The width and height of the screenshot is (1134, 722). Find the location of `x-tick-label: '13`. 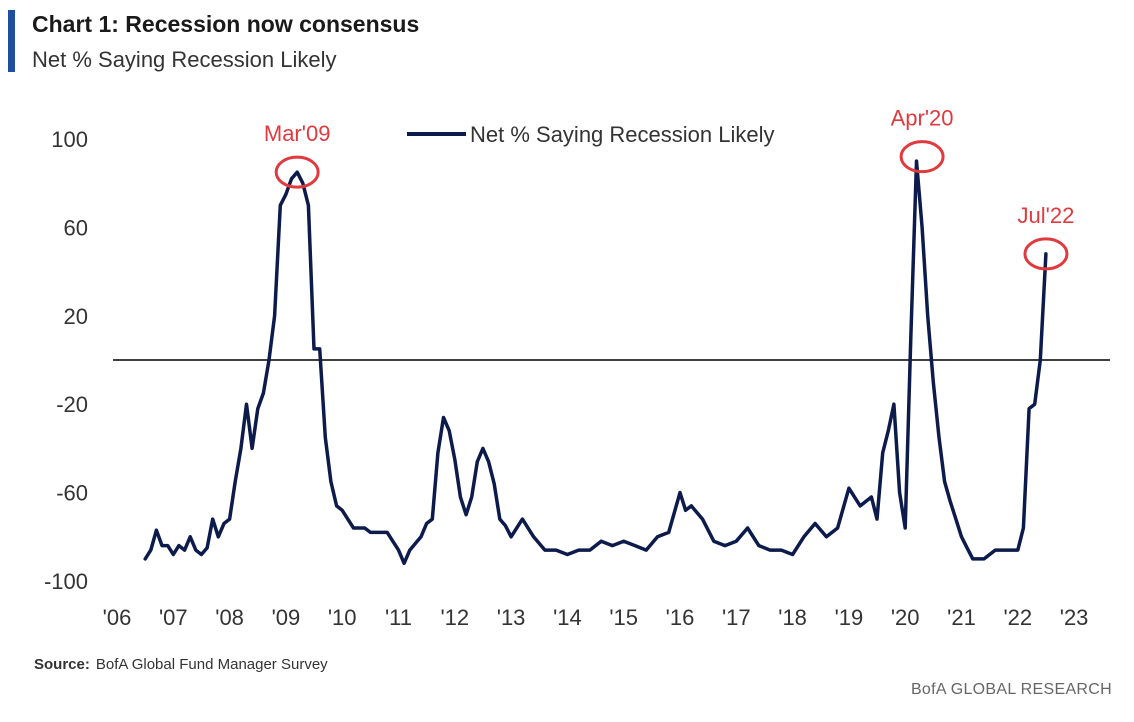

x-tick-label: '13 is located at coordinates (511, 617).